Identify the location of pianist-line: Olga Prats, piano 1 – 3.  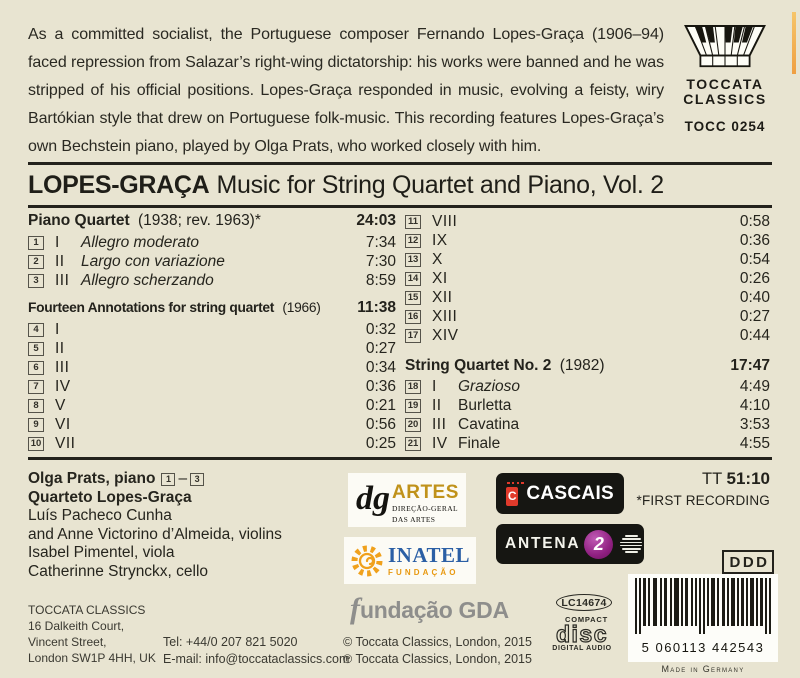
(155, 479).